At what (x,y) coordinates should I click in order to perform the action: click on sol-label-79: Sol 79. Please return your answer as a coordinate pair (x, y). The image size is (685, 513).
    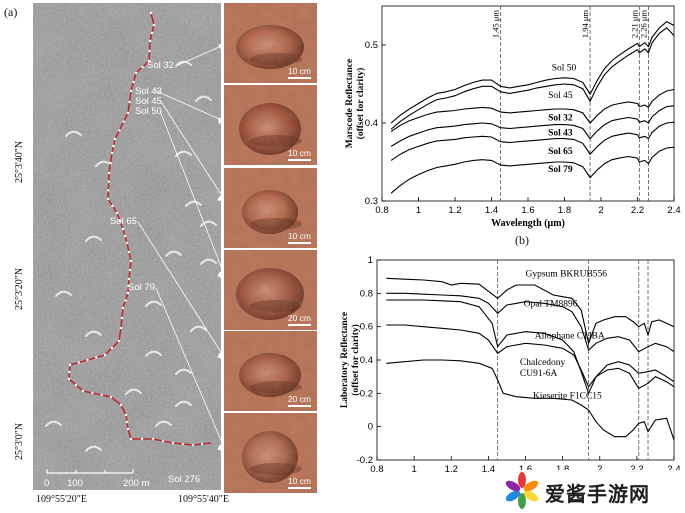
    Looking at the image, I should click on (141, 287).